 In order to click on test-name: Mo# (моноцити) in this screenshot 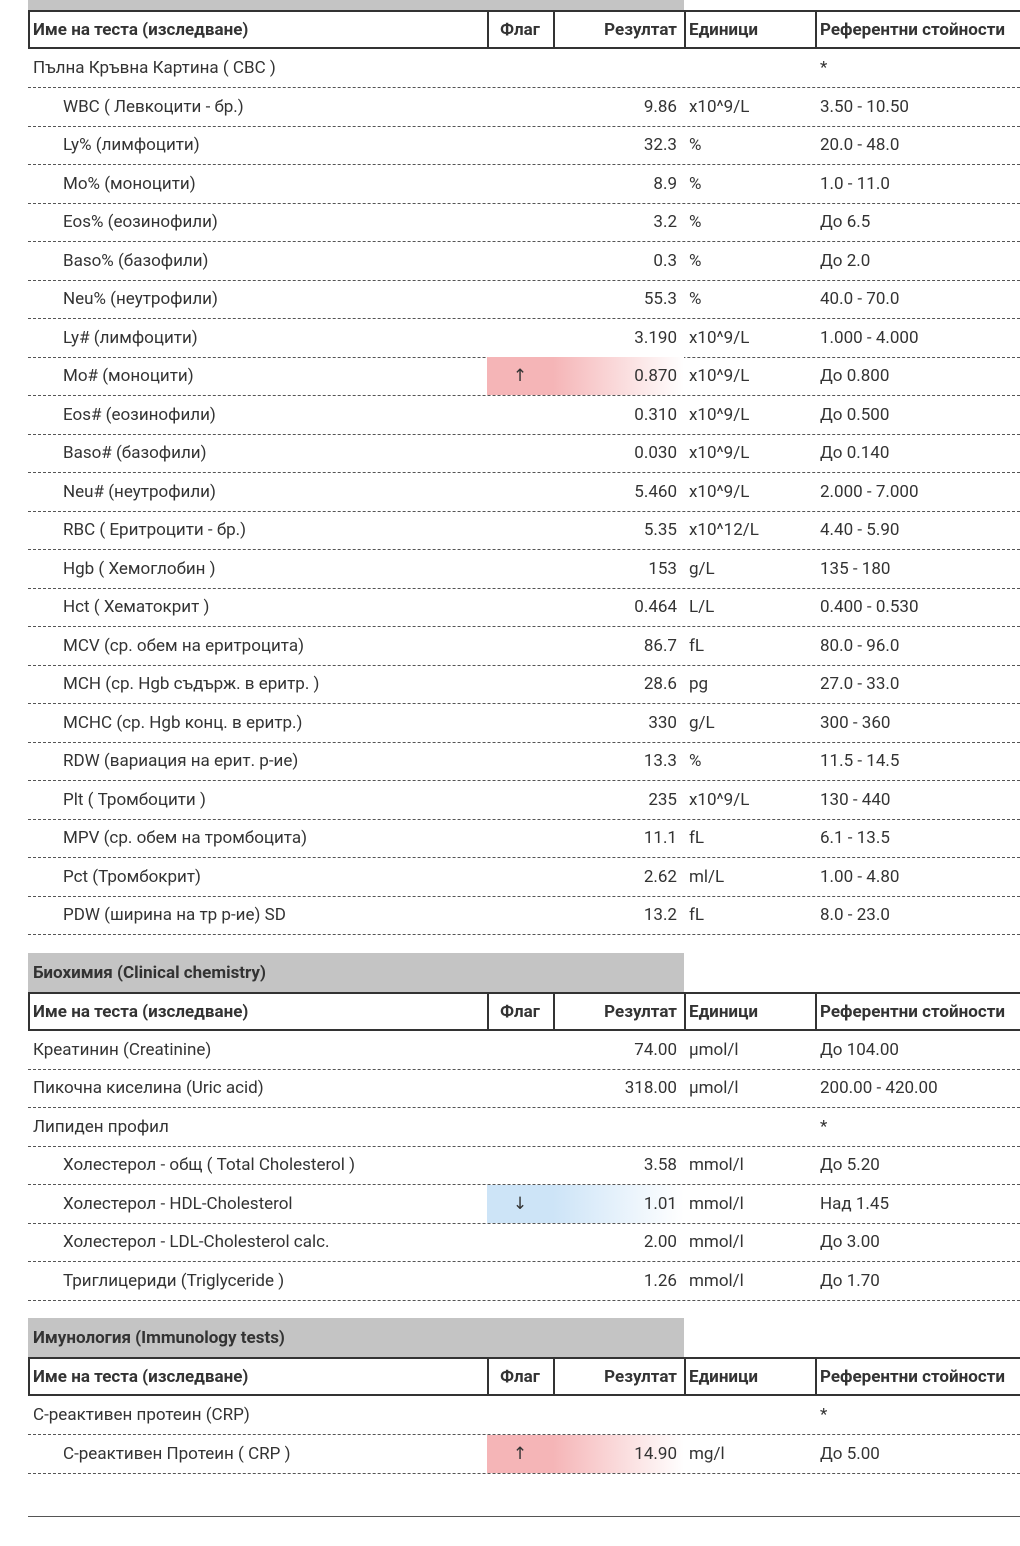, I will do `click(128, 376)`.